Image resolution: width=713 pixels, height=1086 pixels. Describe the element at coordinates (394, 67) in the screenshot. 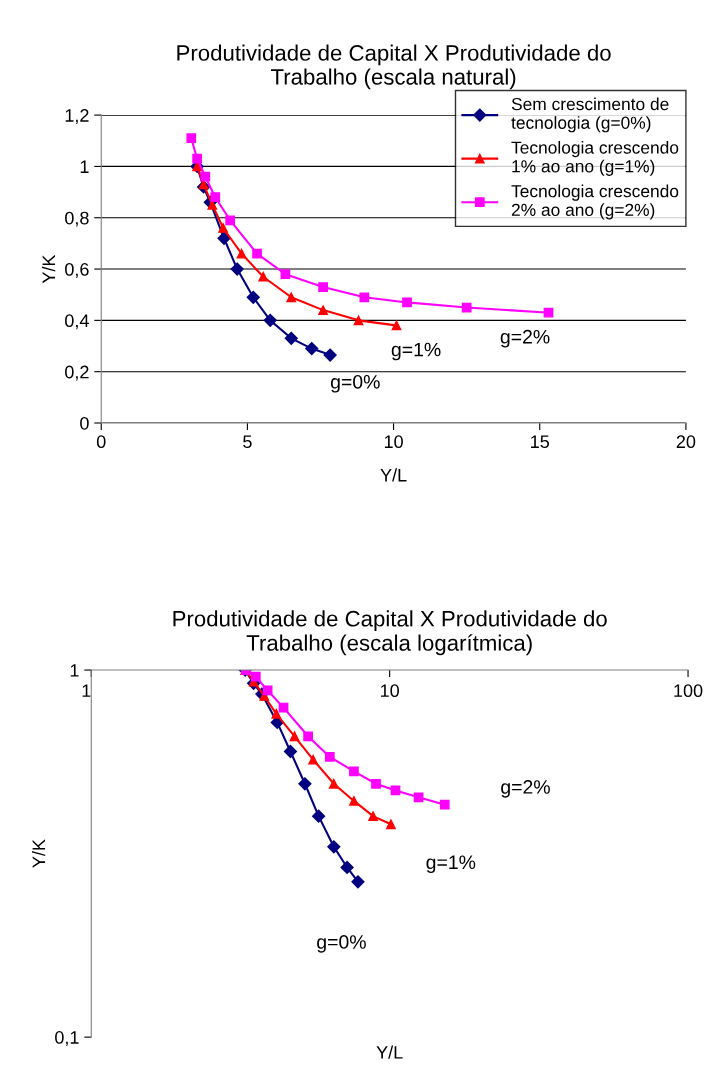

I see `chart-title: Produtividade de Capital X Produtividade do Trabalho (escala natural)` at that location.